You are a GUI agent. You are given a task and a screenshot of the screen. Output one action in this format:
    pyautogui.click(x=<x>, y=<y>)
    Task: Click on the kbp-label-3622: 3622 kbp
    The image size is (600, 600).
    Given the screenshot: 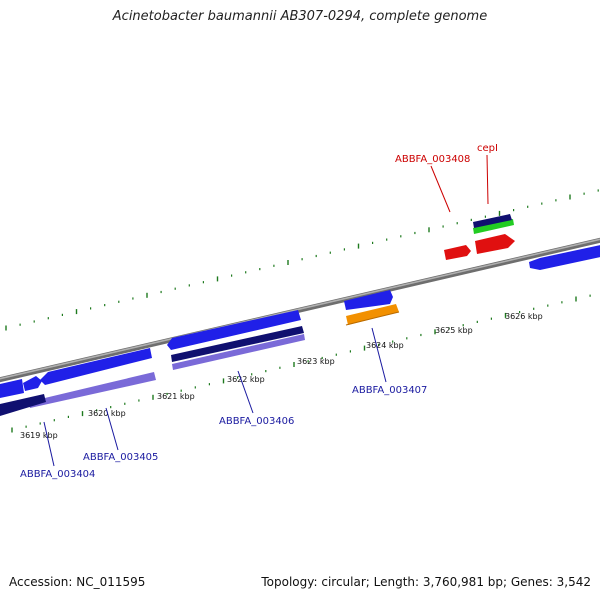 What is the action you would take?
    pyautogui.click(x=246, y=379)
    